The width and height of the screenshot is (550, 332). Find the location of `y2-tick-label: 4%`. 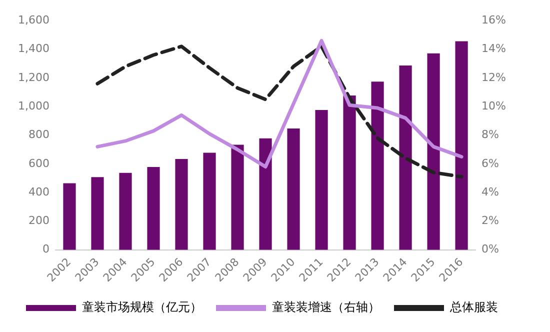

y2-tick-label: 4% is located at coordinates (491, 191).